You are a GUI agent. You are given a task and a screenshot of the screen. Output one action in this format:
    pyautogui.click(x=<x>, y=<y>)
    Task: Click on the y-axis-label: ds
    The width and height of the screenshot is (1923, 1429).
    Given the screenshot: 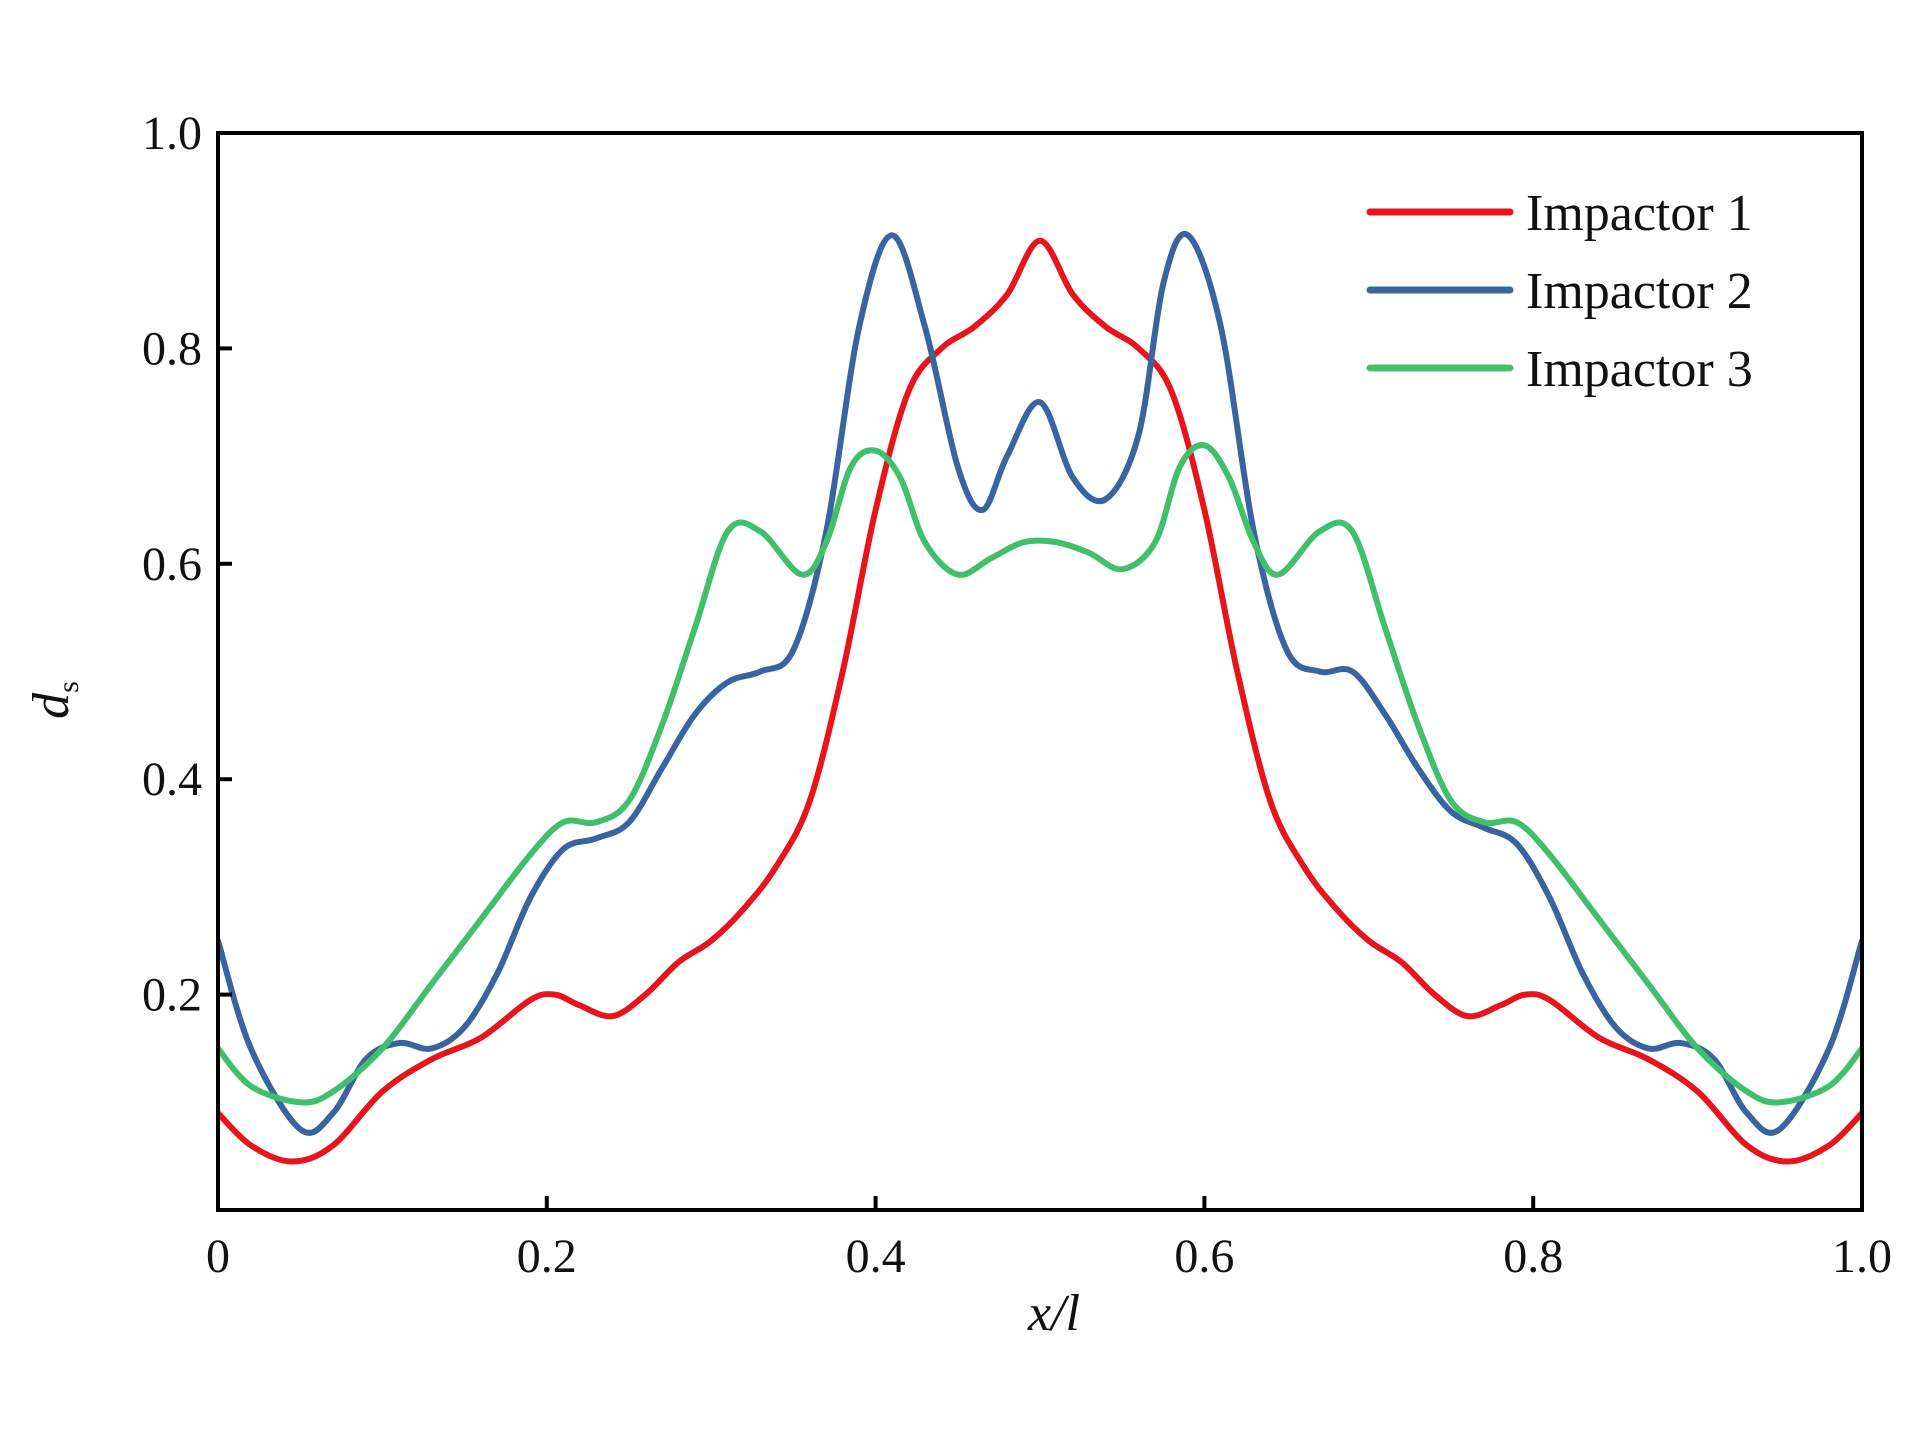 What is the action you would take?
    pyautogui.click(x=54, y=700)
    